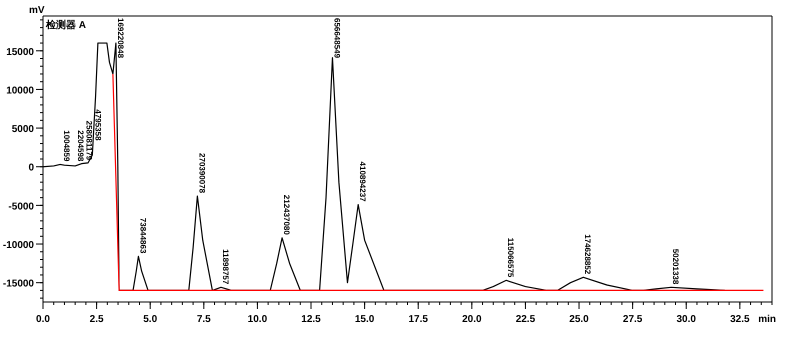 The image size is (800, 348). I want to click on x-tick-label: 30.0, so click(686, 319).